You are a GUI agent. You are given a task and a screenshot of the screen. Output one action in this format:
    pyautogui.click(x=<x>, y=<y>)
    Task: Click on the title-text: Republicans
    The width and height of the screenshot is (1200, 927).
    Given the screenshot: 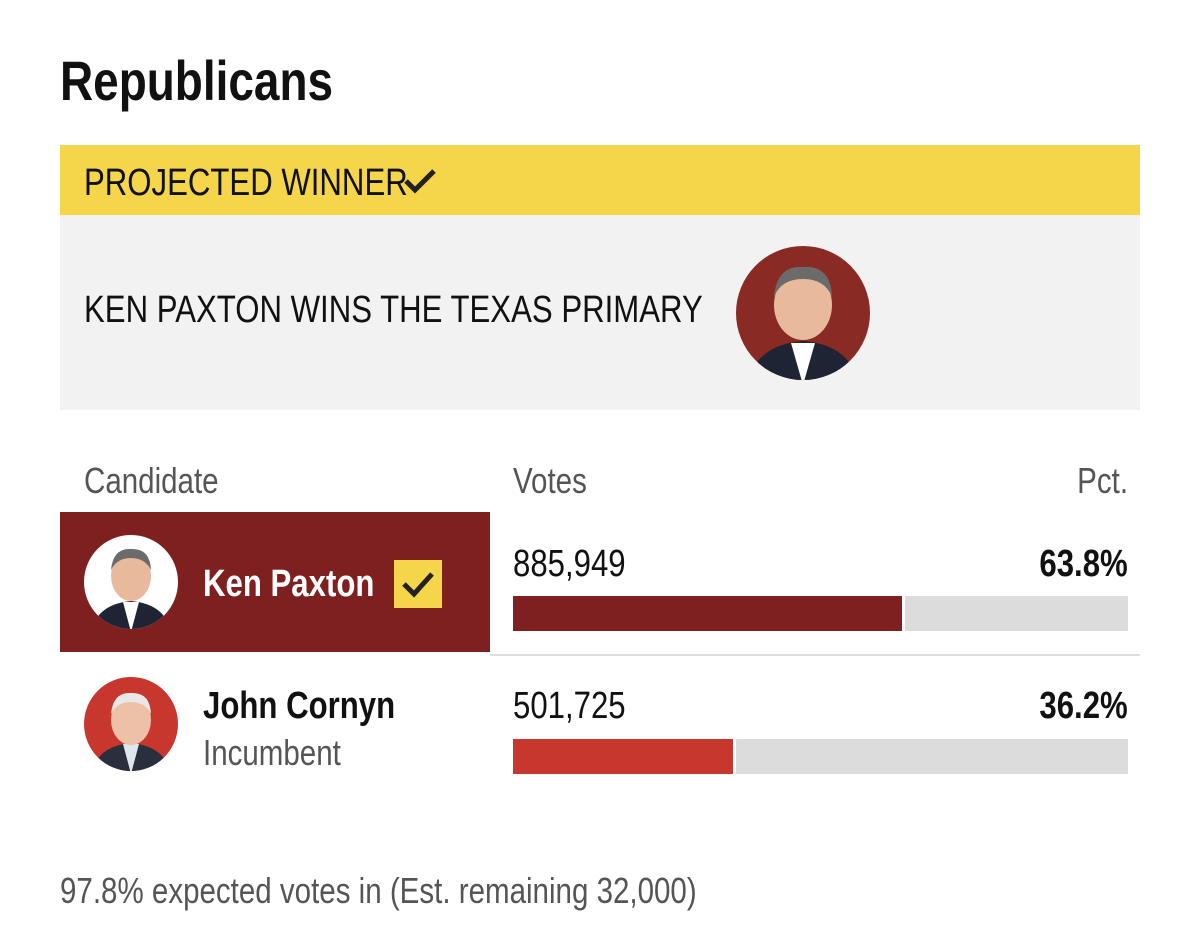 What is the action you would take?
    pyautogui.click(x=197, y=80)
    